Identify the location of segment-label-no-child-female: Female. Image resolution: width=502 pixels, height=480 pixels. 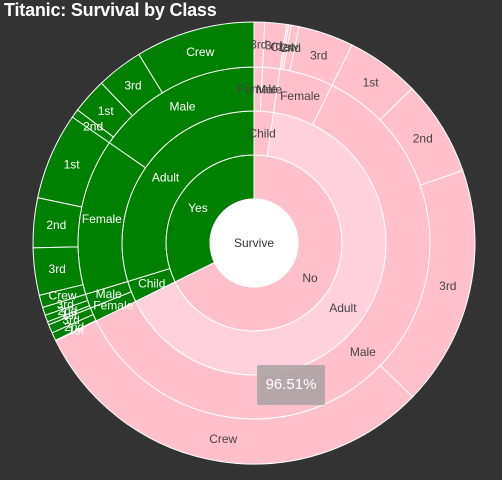
(258, 89).